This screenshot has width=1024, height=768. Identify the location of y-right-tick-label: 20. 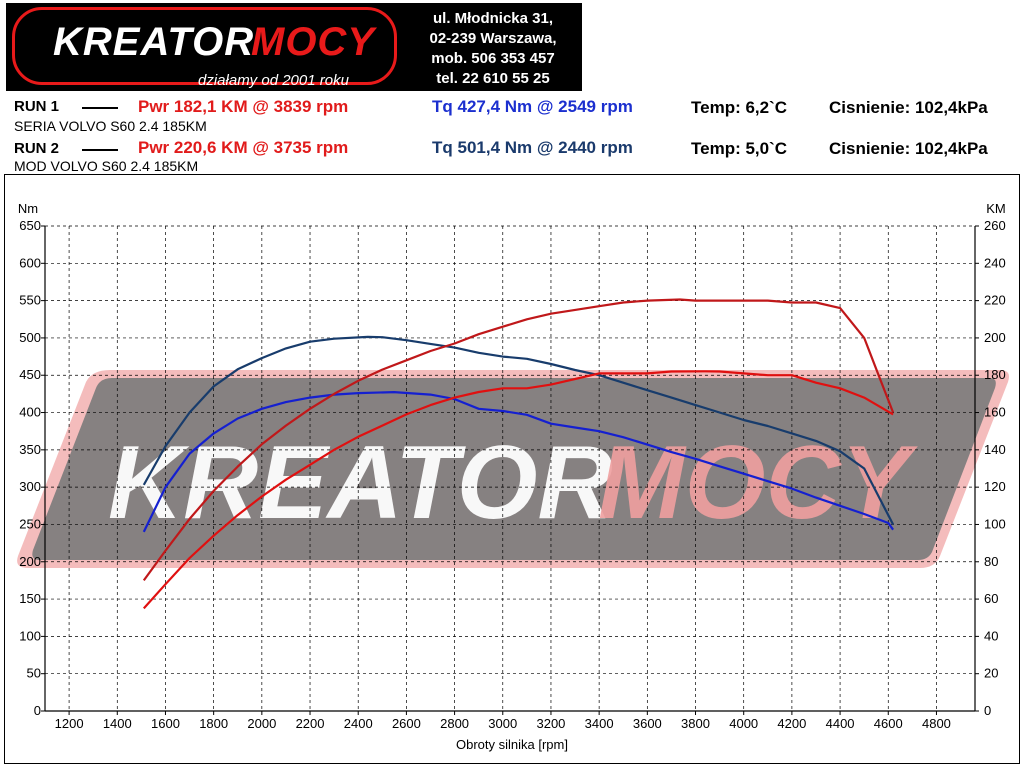
(991, 673).